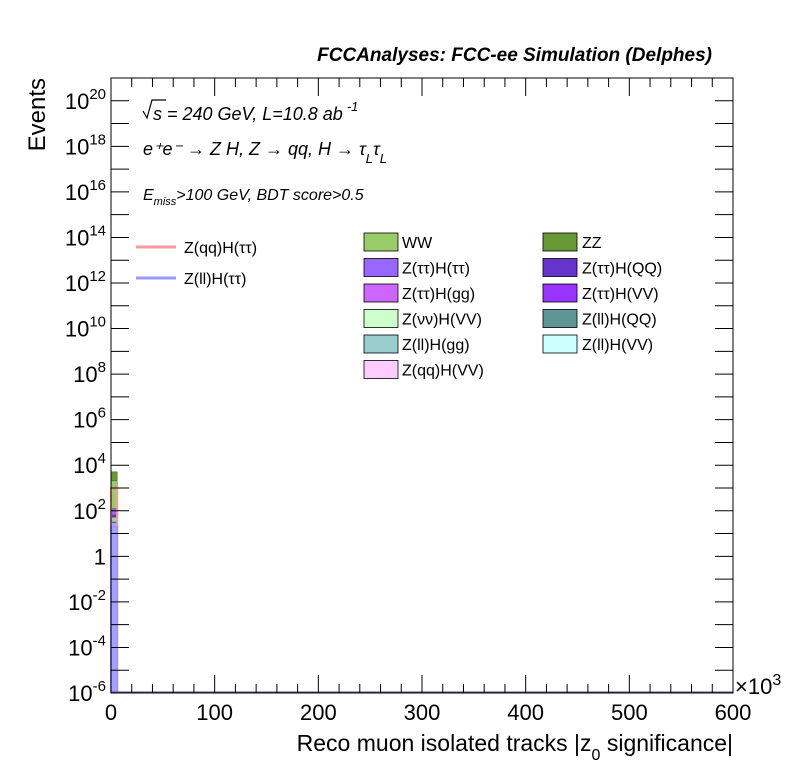  Describe the element at coordinates (620, 294) in the screenshot. I see `legend-label: Z(ττ)H(VV)` at that location.